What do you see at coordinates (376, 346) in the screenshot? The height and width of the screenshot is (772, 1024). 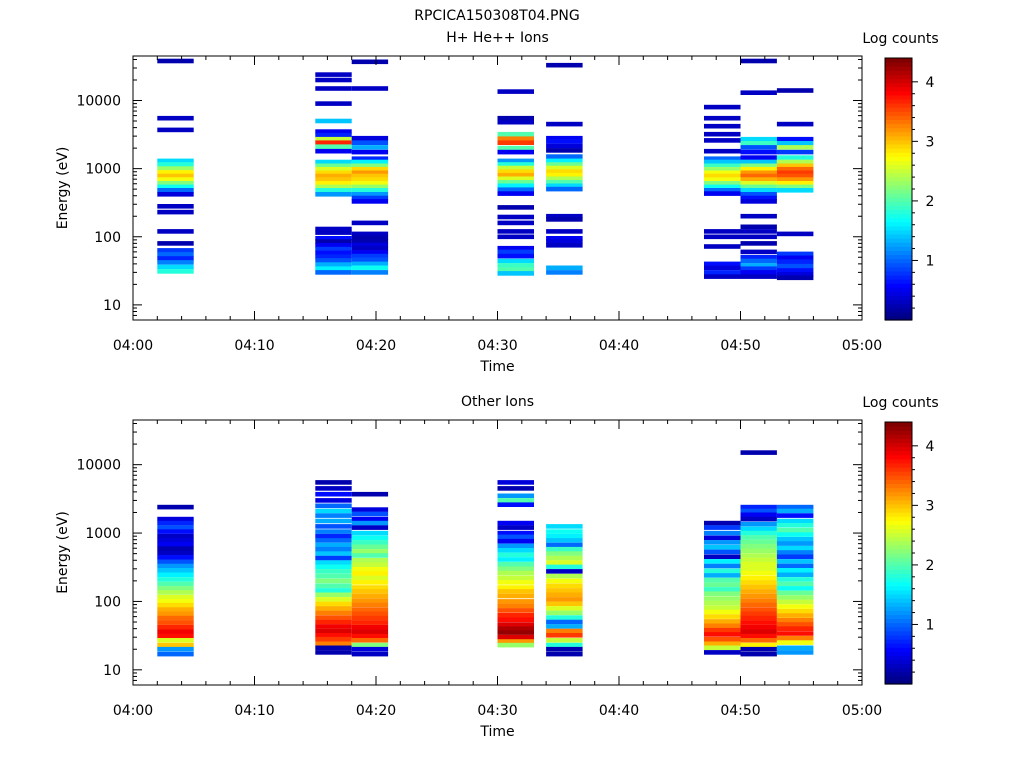 I see `x-tick-label: 04:20` at bounding box center [376, 346].